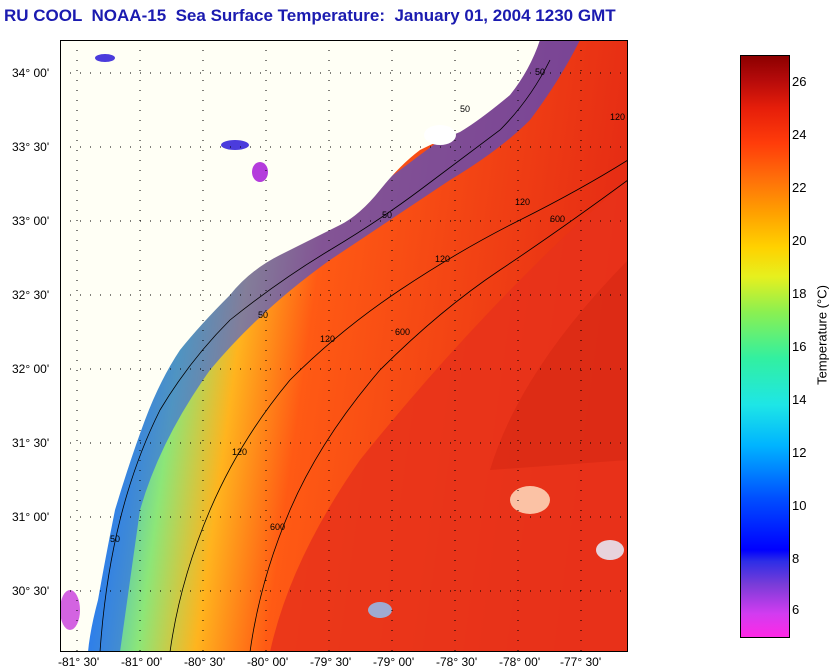 The height and width of the screenshot is (672, 832). Describe the element at coordinates (205, 662) in the screenshot. I see `lon-label: -80° 30'` at that location.